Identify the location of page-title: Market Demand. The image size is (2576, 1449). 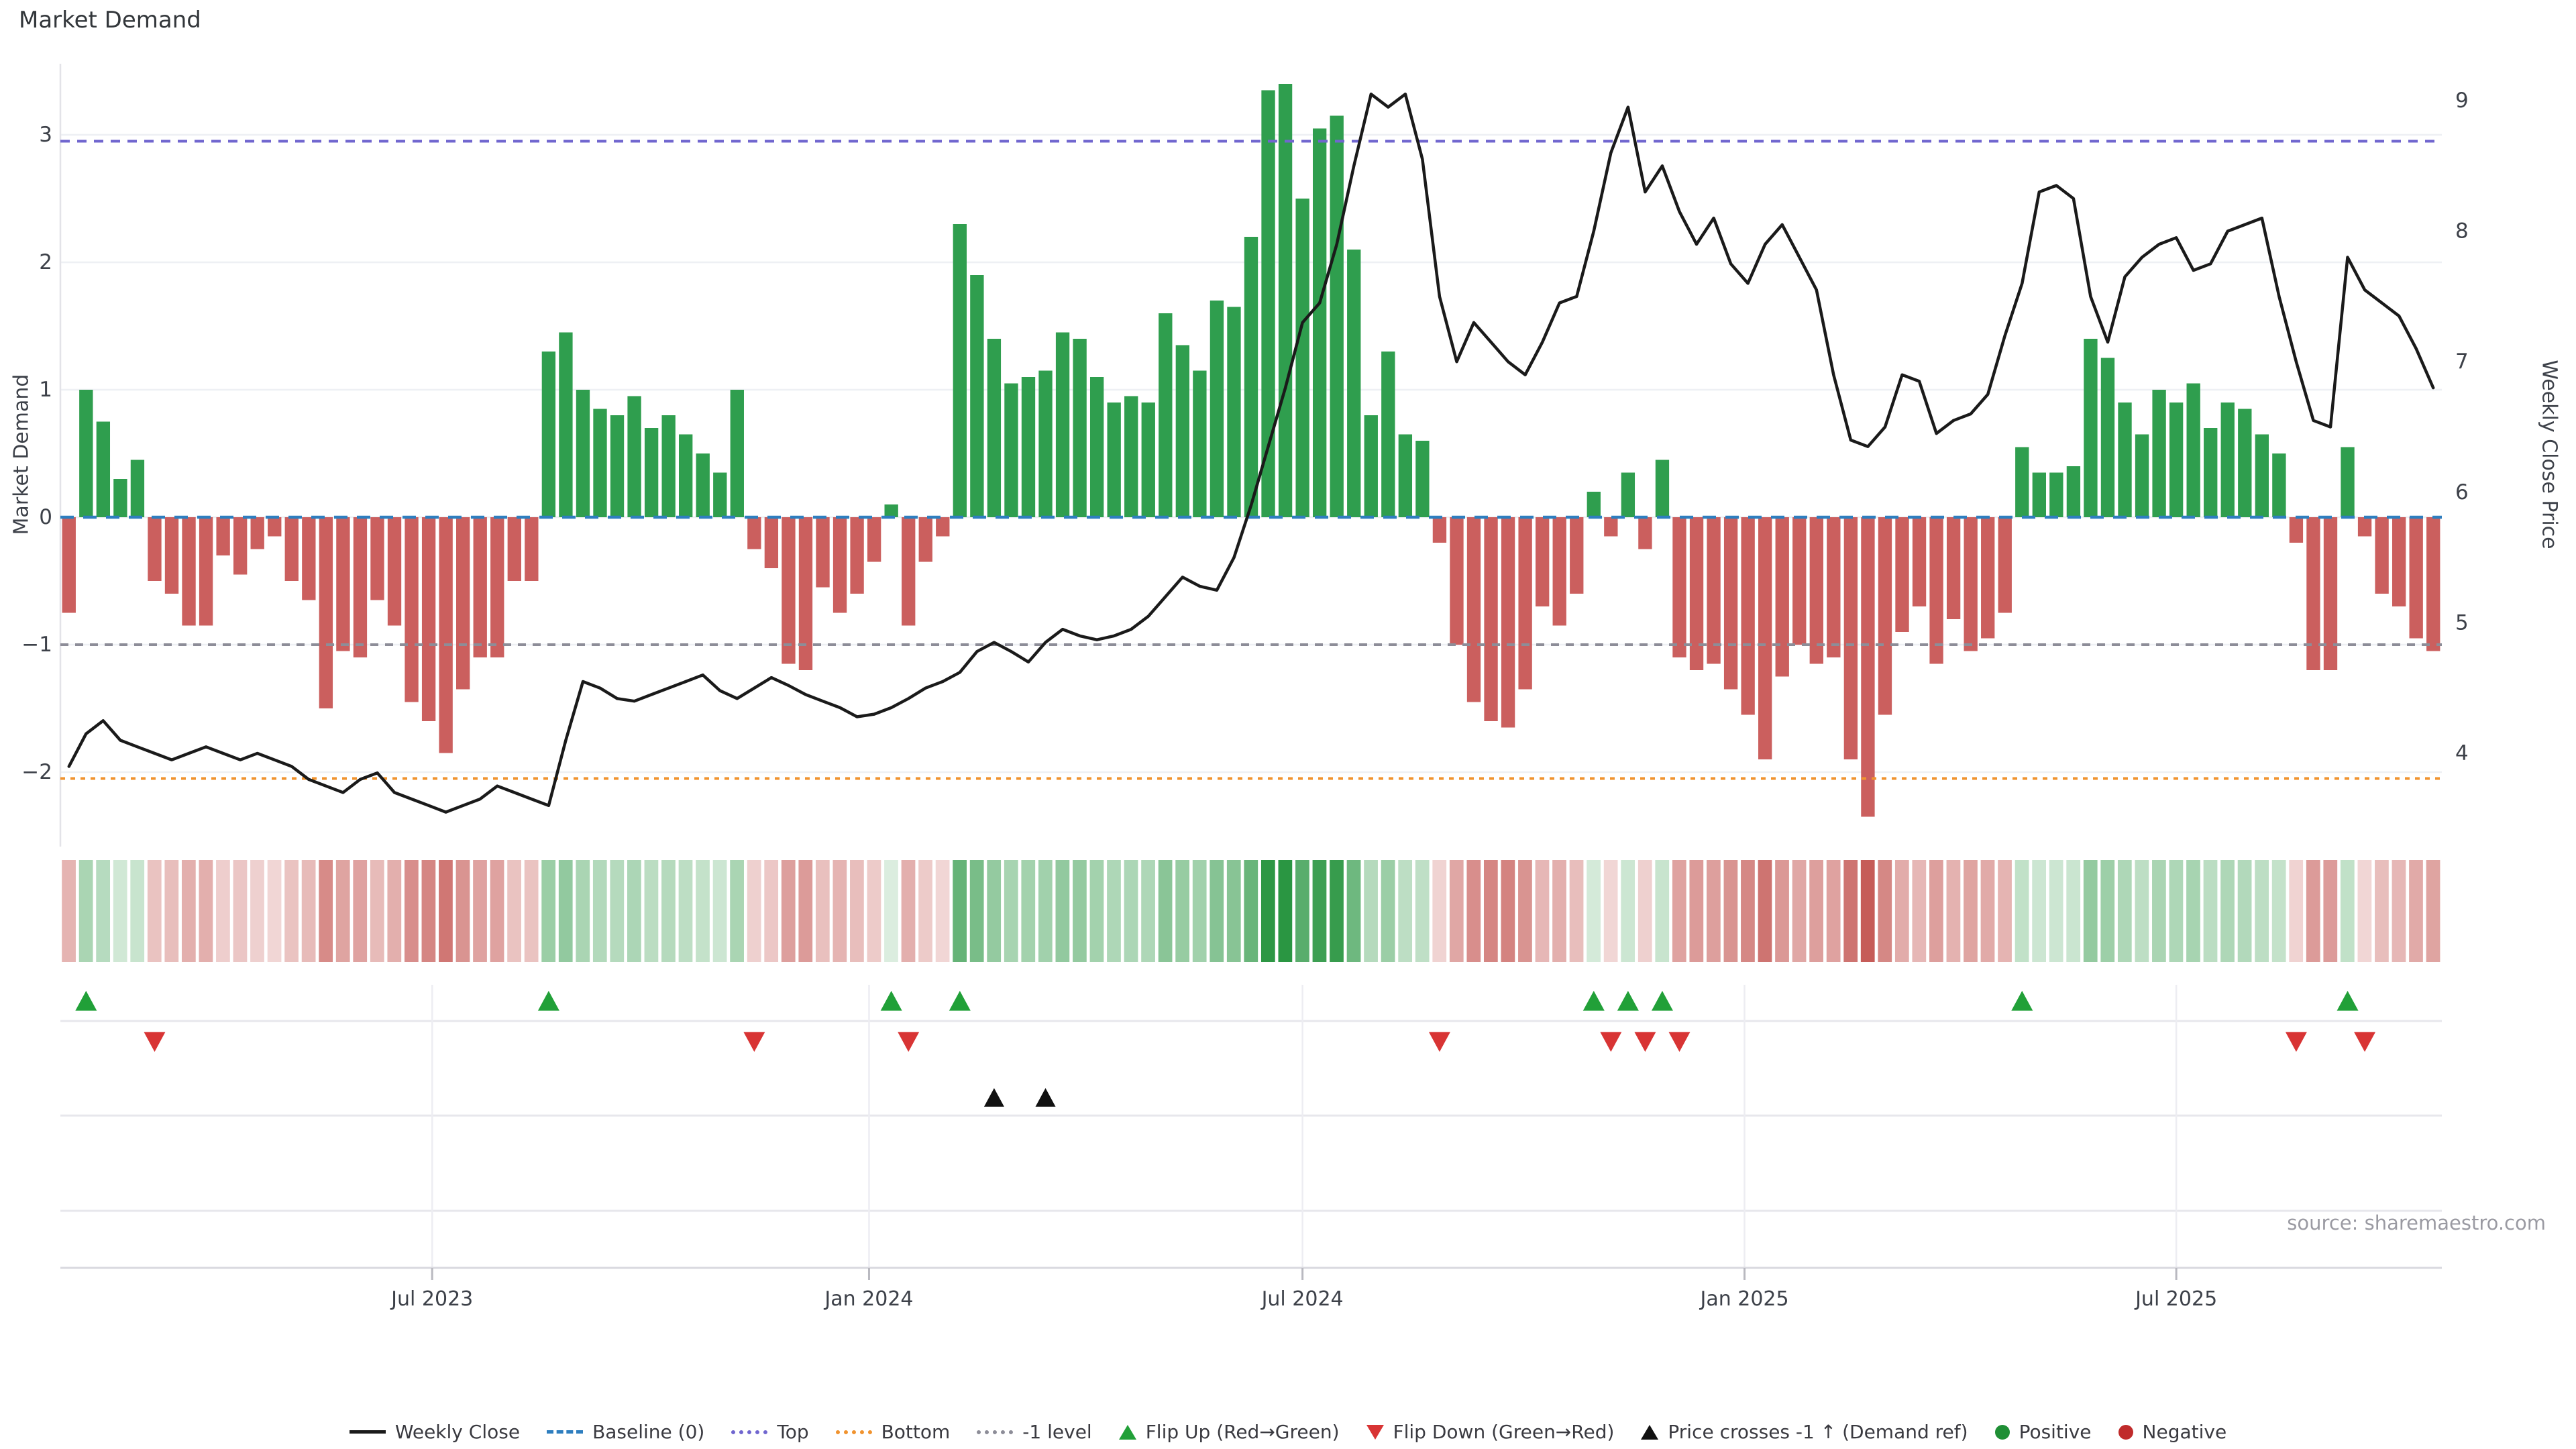
(110, 20).